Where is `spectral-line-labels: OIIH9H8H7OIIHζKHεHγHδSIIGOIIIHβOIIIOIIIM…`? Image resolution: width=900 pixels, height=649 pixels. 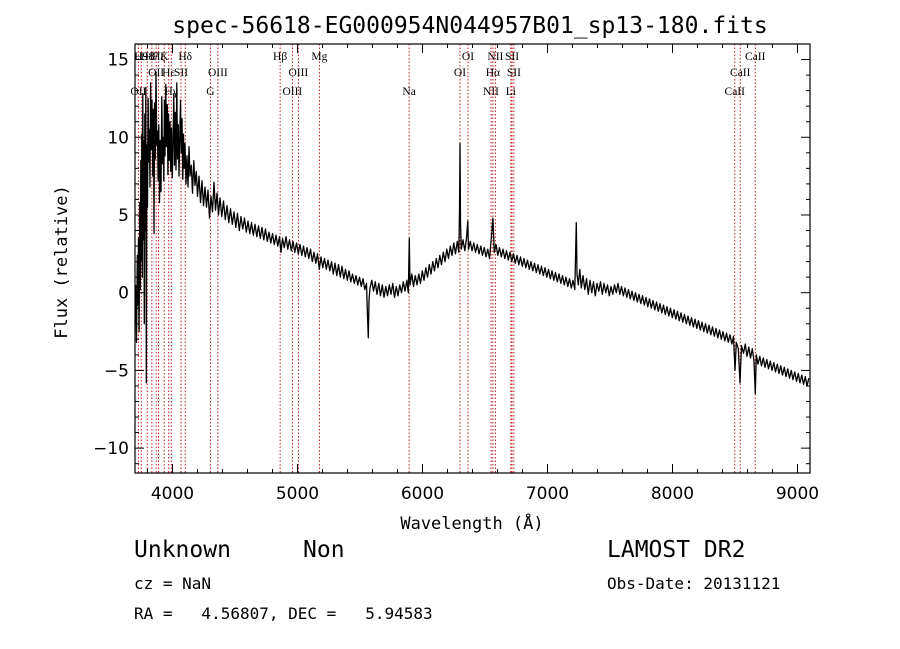
spectral-line-labels: OIIH9H8H7OIIHζKHεHγHδSIIGOIIIHβOIIIOIIIM… is located at coordinates (447, 74).